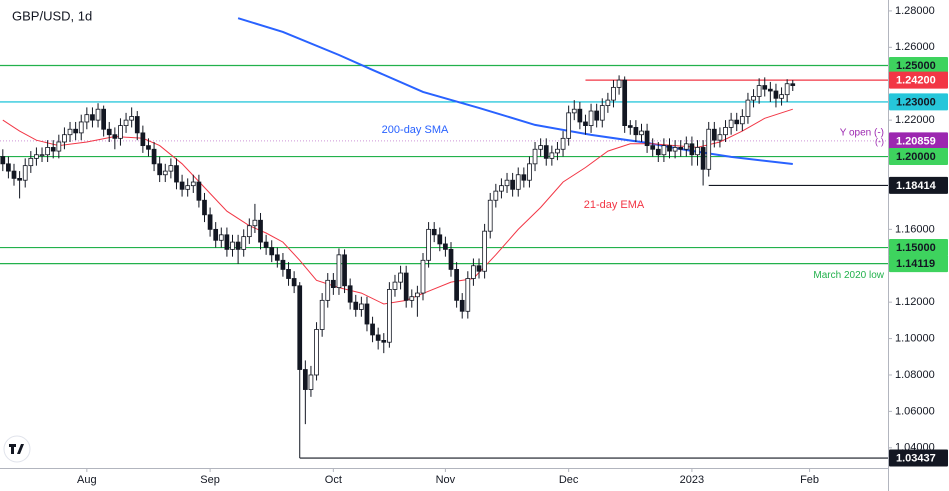  What do you see at coordinates (614, 205) in the screenshot?
I see `ema-label: 21-day EMA` at bounding box center [614, 205].